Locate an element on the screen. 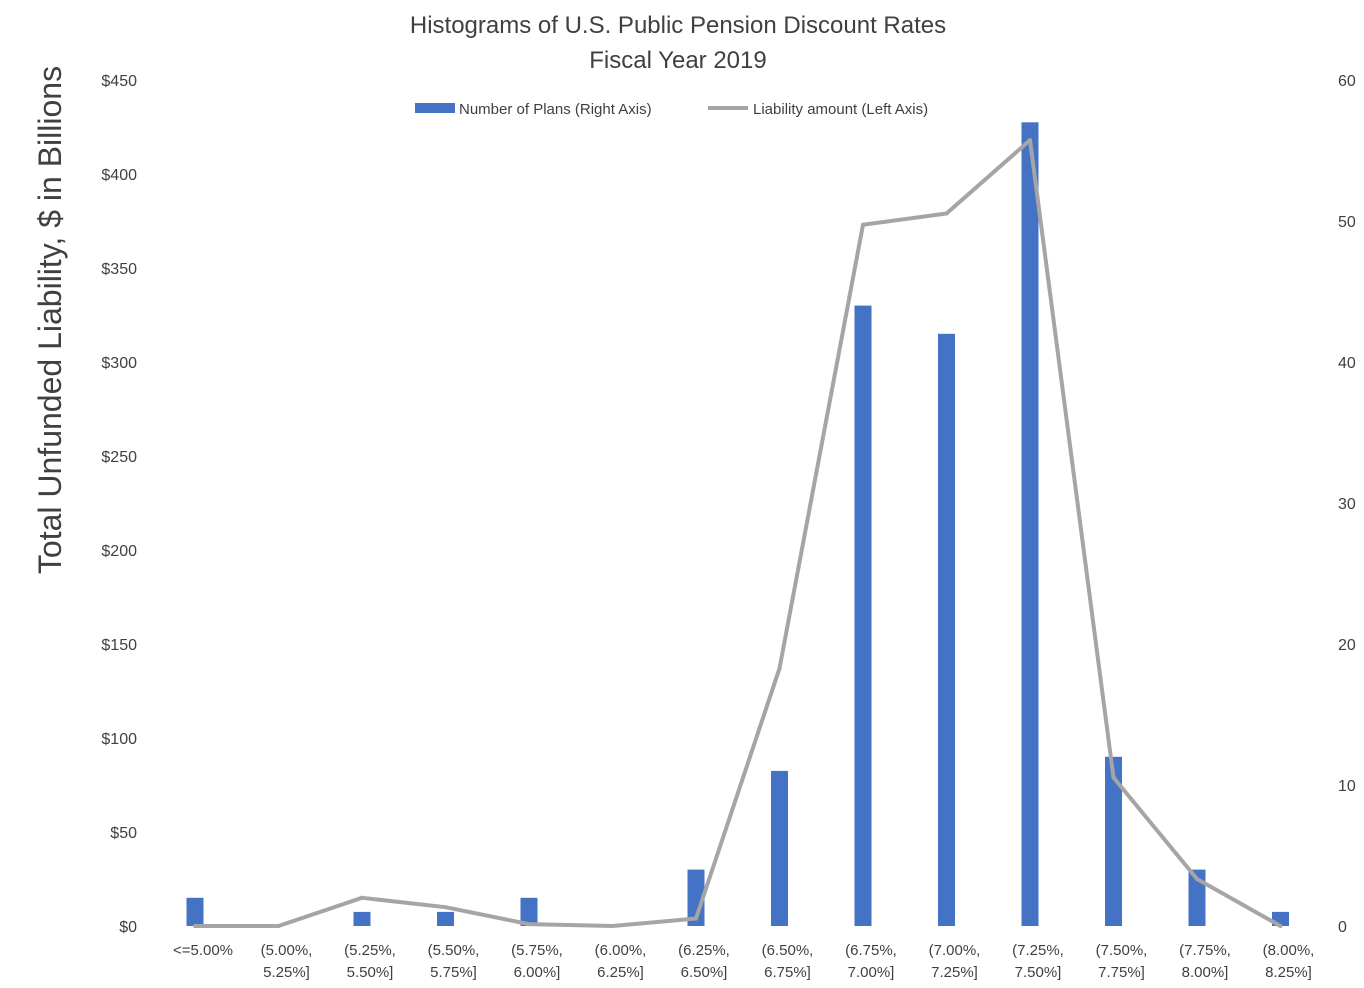 Image resolution: width=1364 pixels, height=988 pixels. right-tick-label: 10 is located at coordinates (1347, 786).